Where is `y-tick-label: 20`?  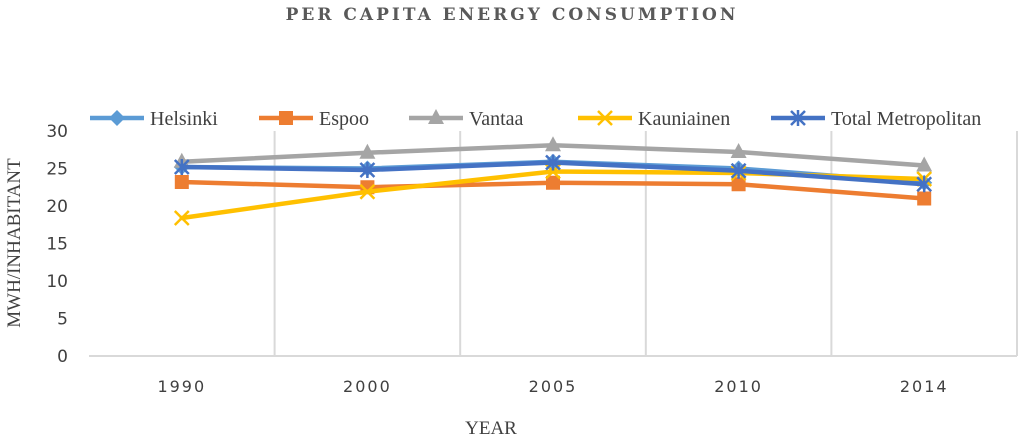 y-tick-label: 20 is located at coordinates (57, 207).